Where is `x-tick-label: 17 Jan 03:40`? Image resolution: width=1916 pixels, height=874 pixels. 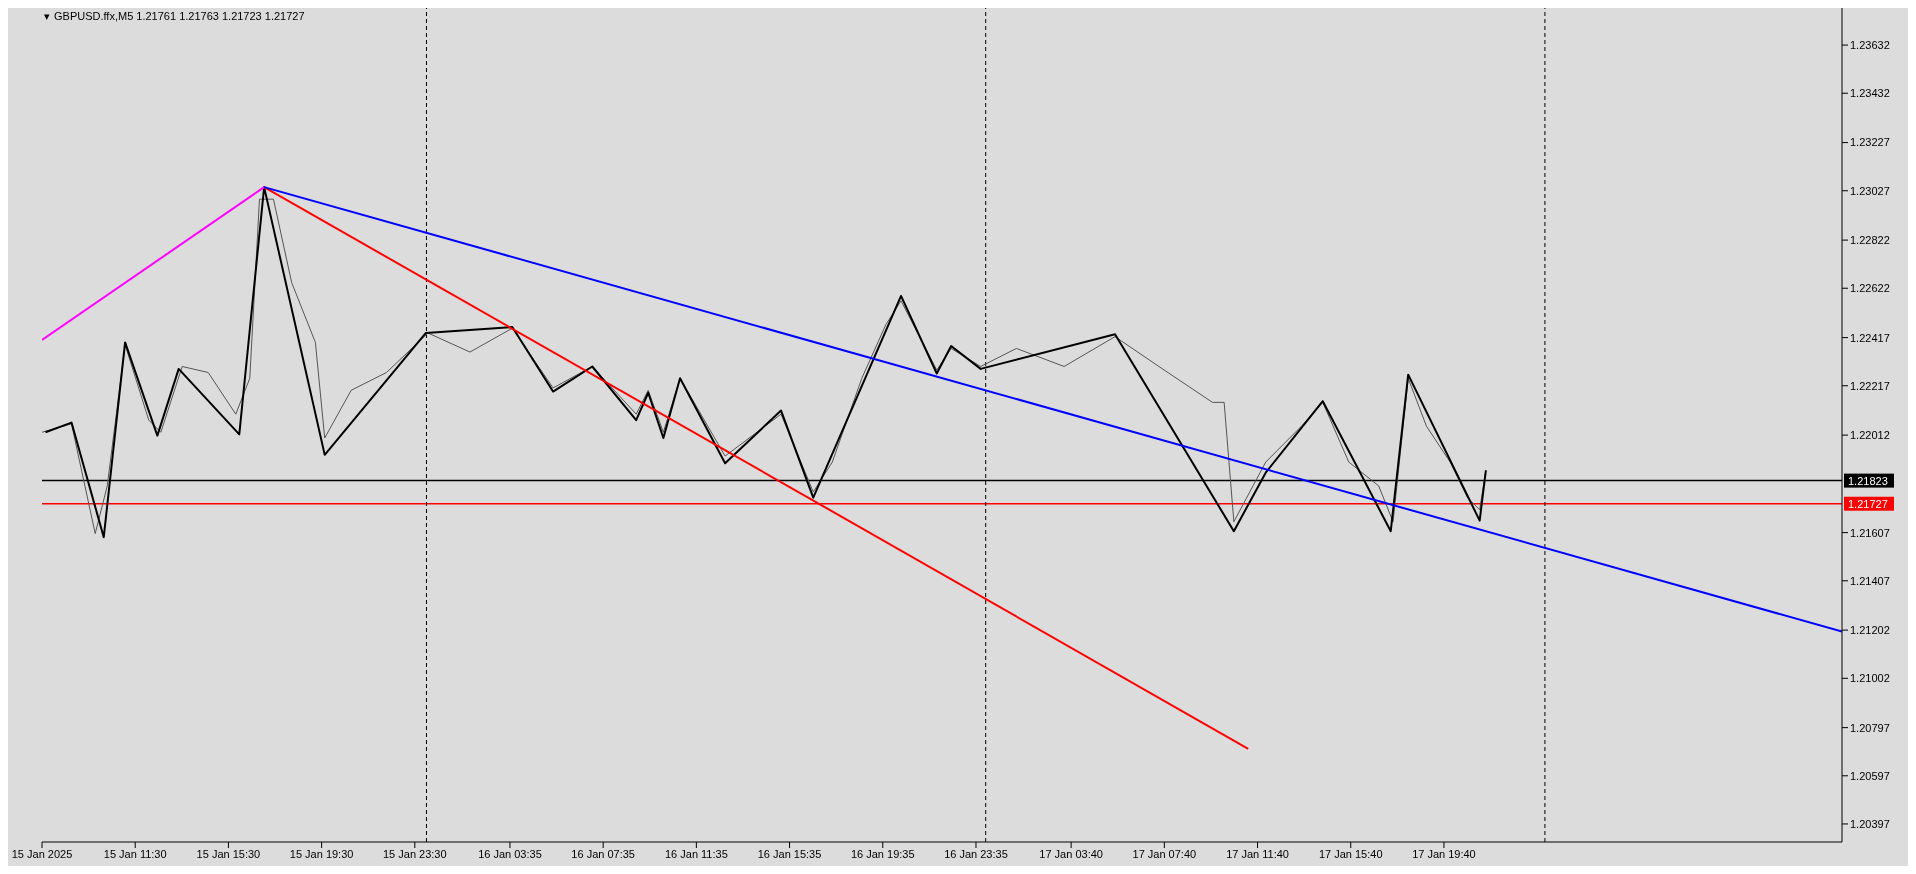
x-tick-label: 17 Jan 03:40 is located at coordinates (1071, 853).